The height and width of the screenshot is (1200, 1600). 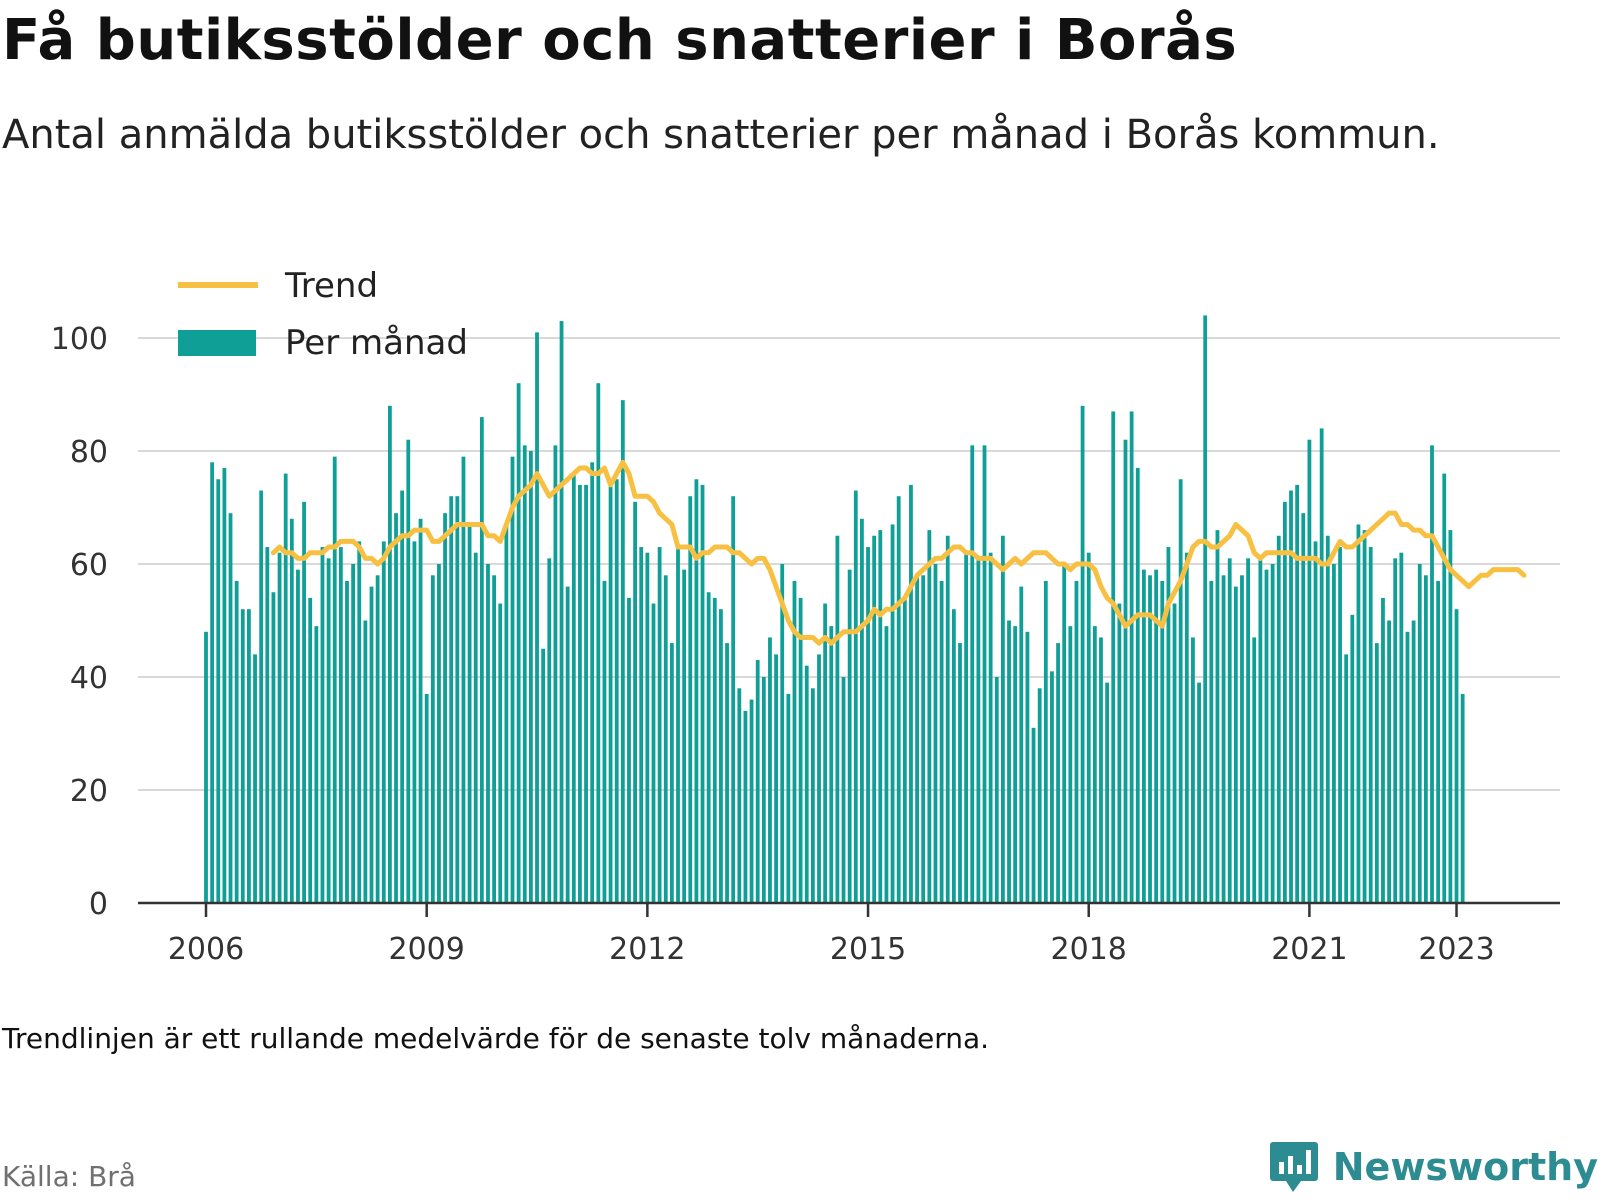 I want to click on trend-line, so click(x=898, y=552).